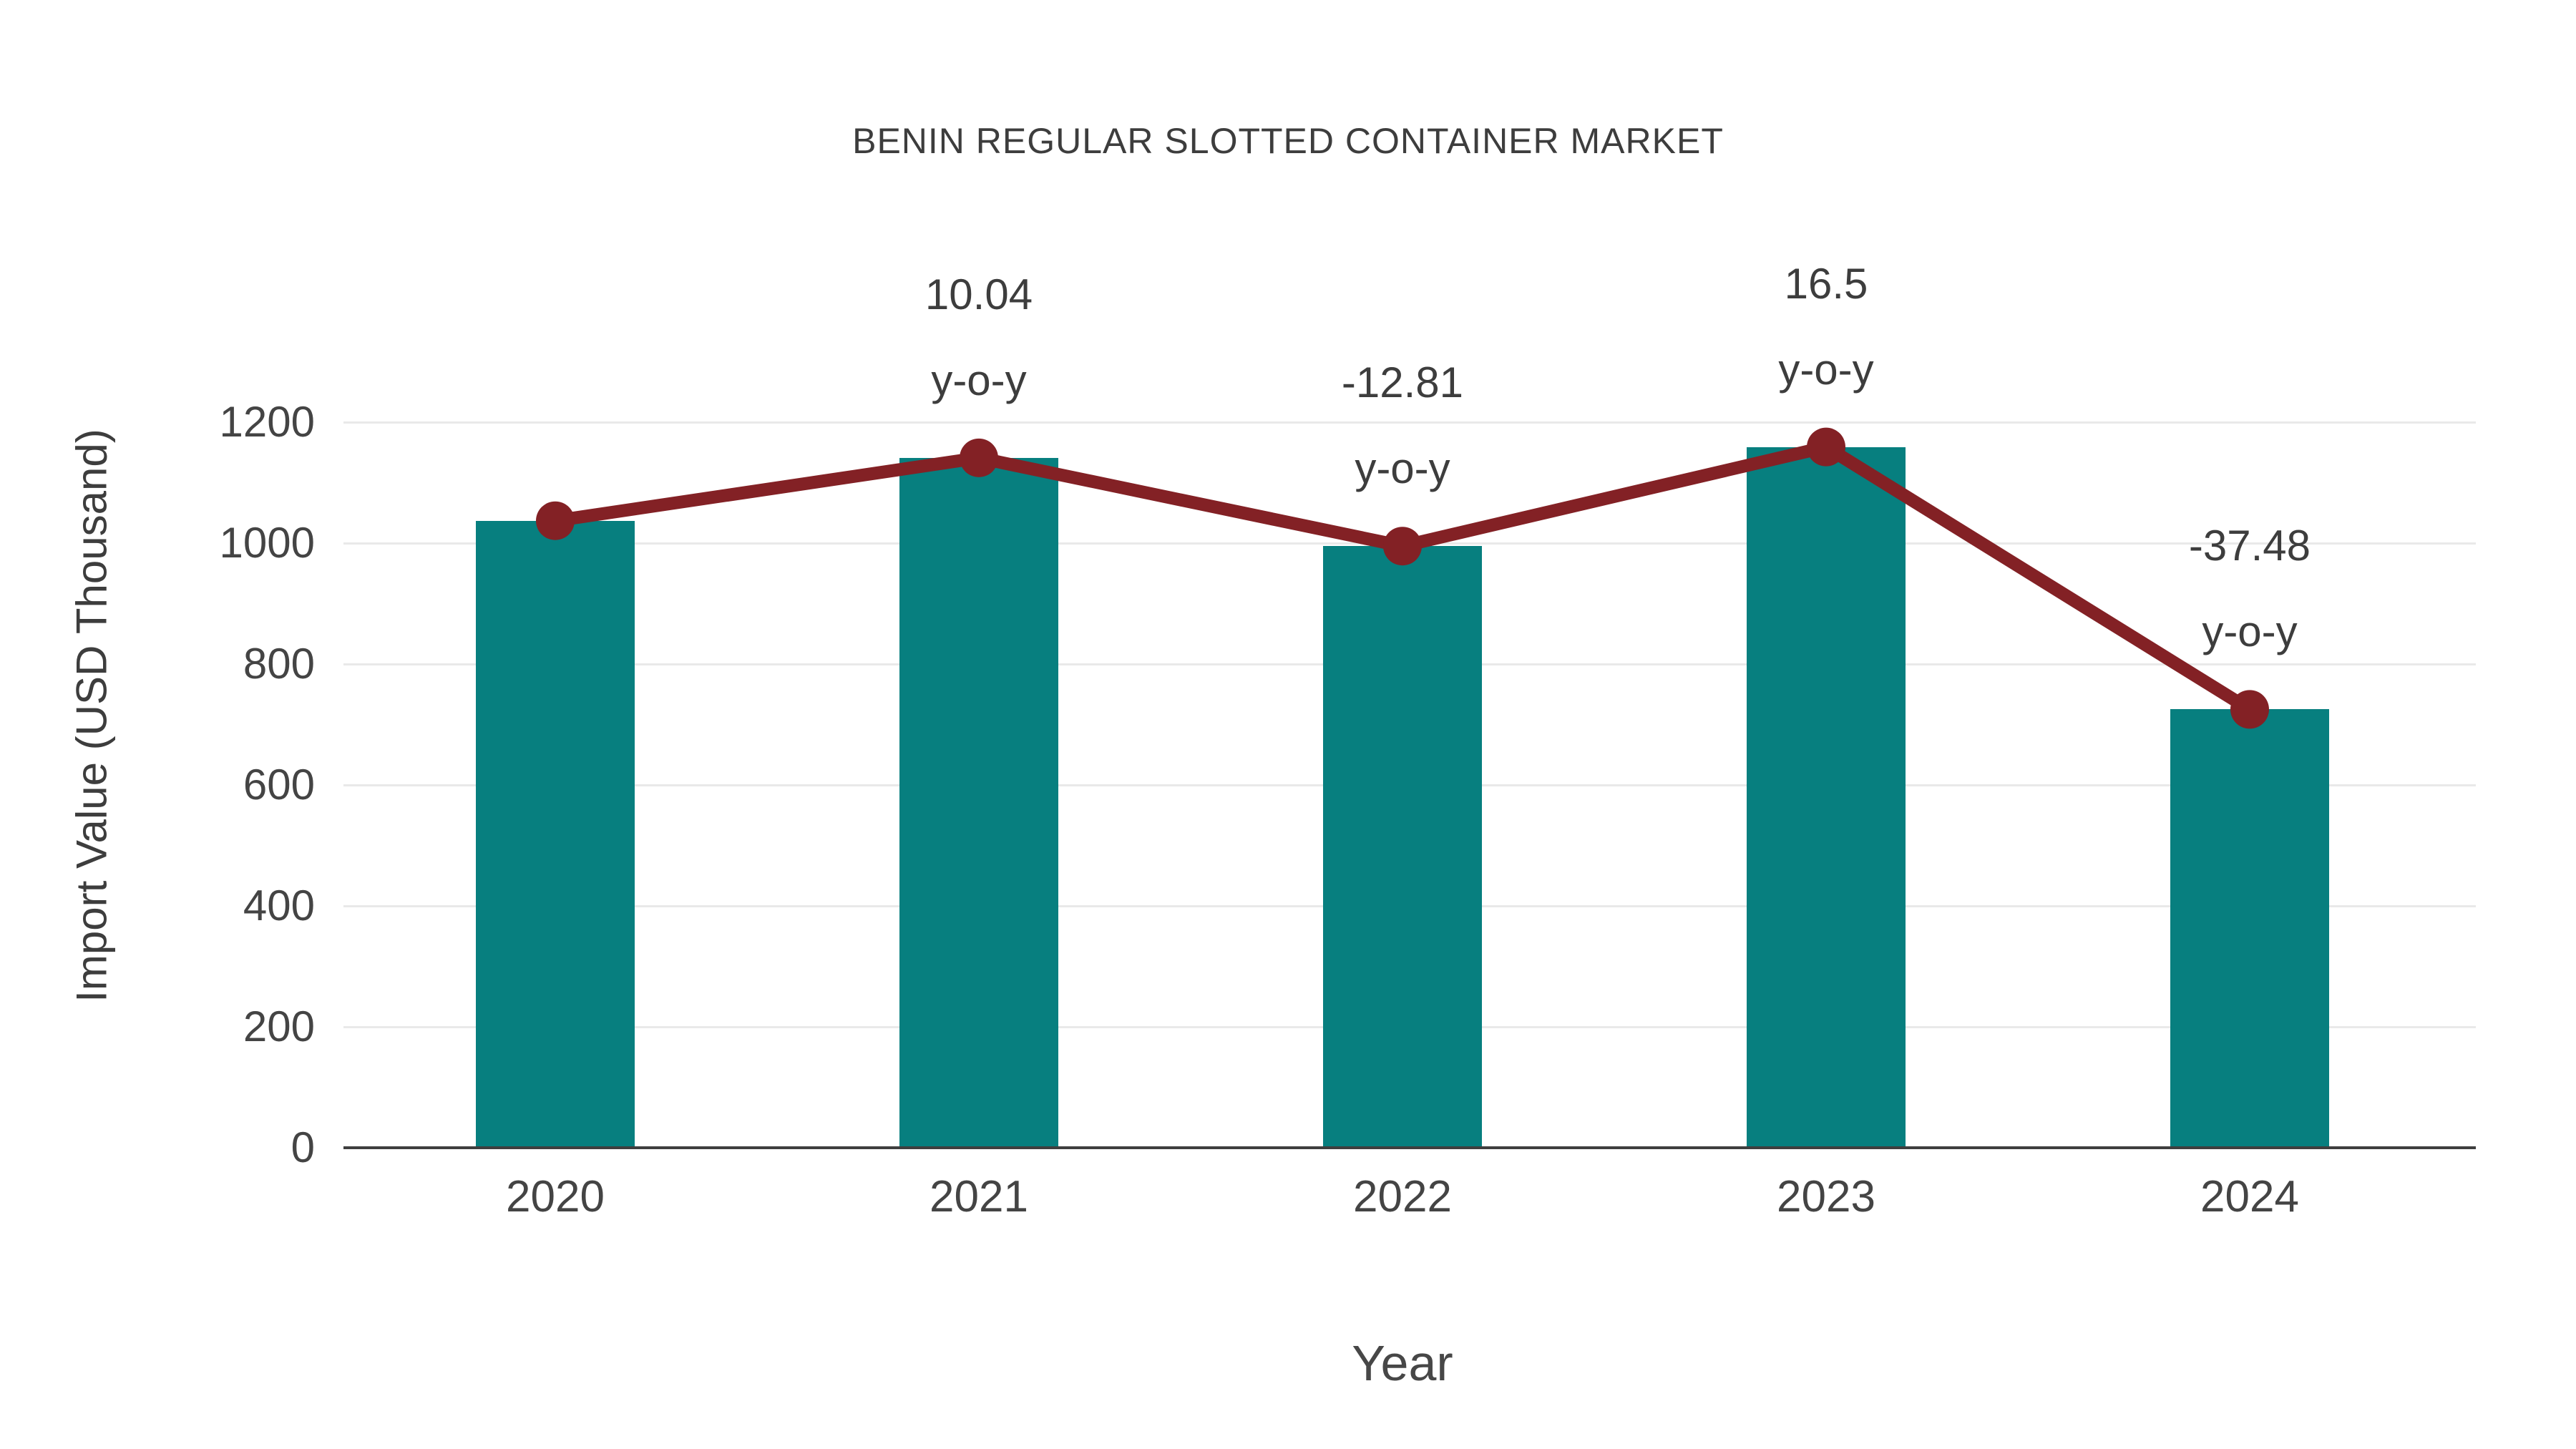  Describe the element at coordinates (1402, 468) in the screenshot. I see `annotation-suffix-2022: y-o-y` at that location.